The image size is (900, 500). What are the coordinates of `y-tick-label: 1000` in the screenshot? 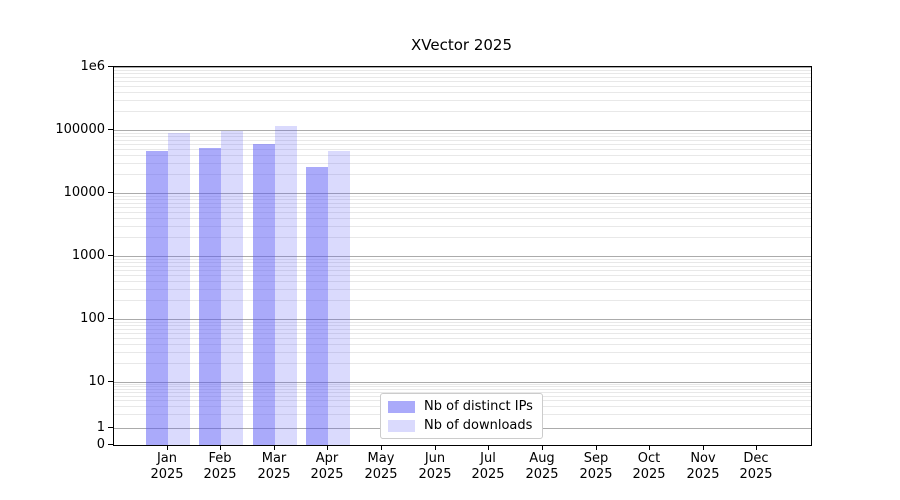 It's located at (88, 255).